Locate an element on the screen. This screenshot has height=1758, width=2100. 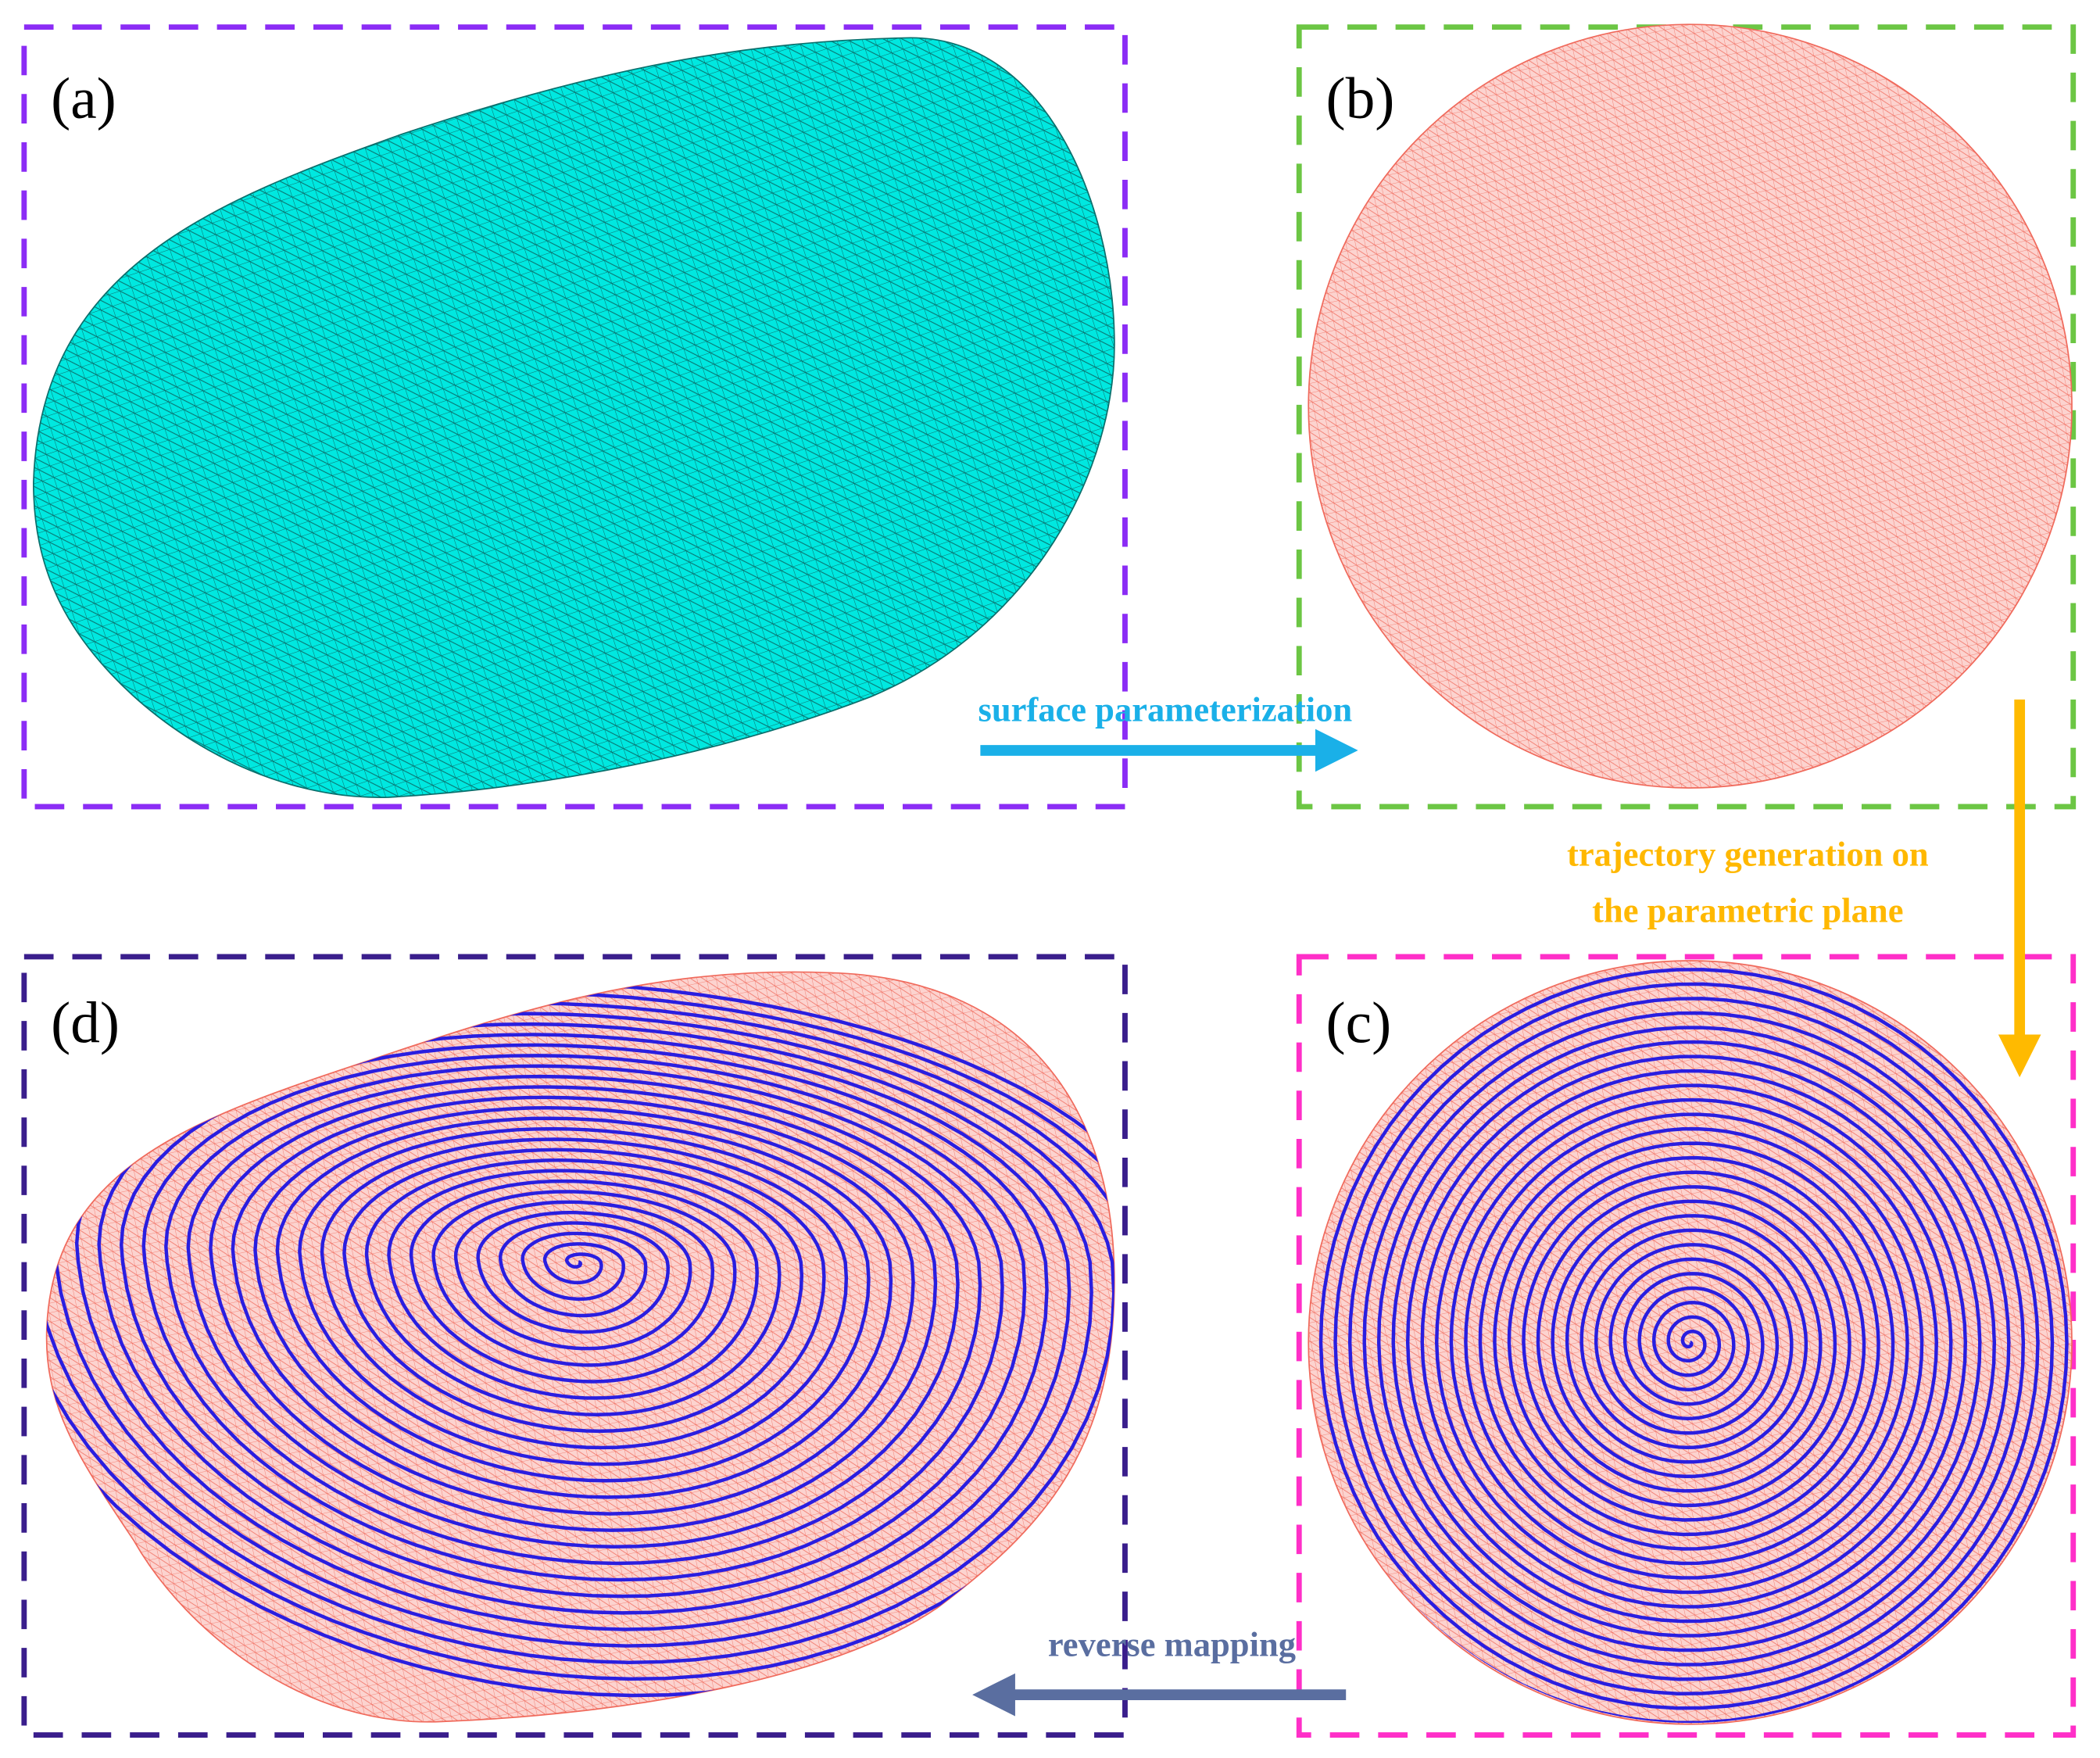
arrow-label: surface parameterization is located at coordinates (1165, 709).